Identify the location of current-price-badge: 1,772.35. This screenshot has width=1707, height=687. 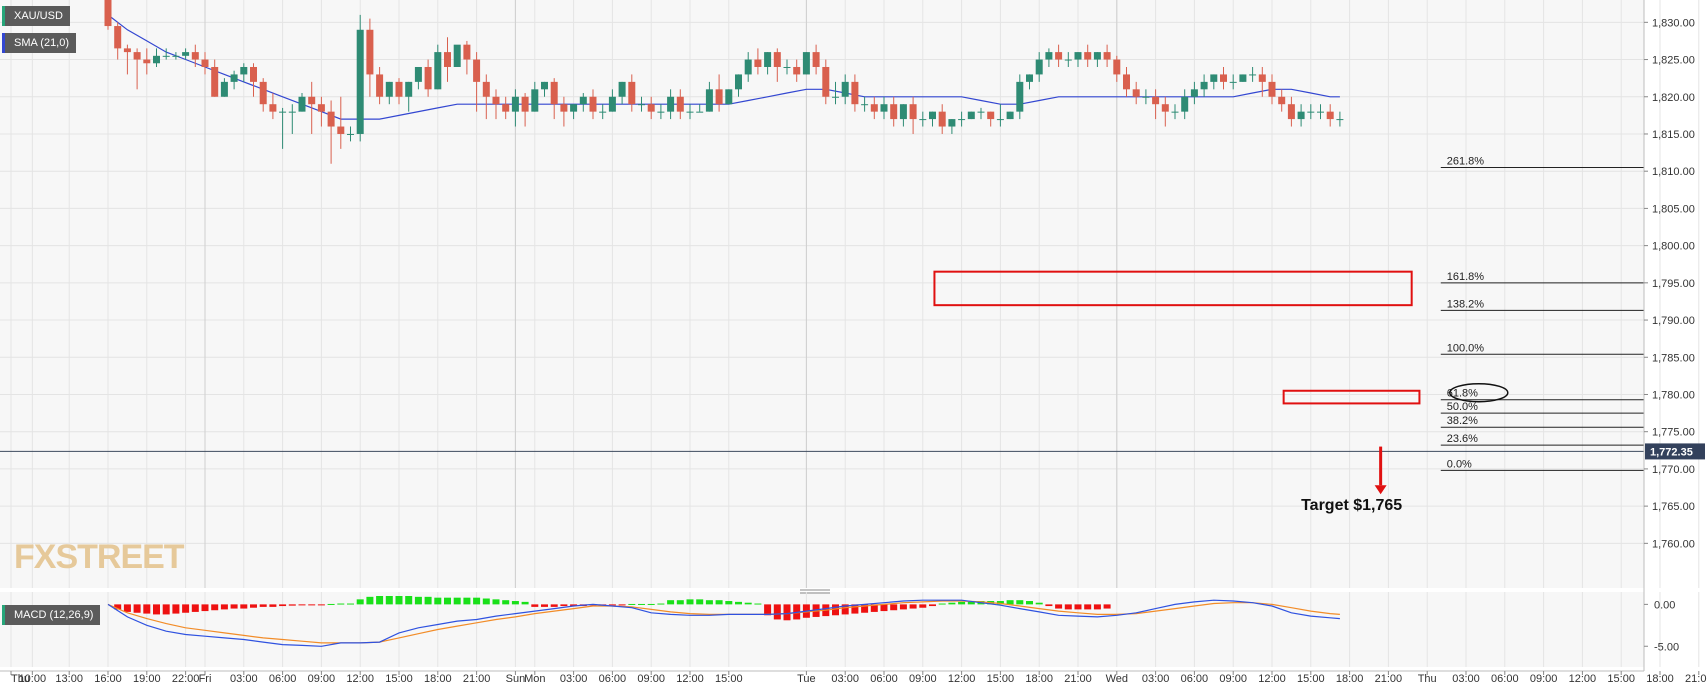
(1675, 451).